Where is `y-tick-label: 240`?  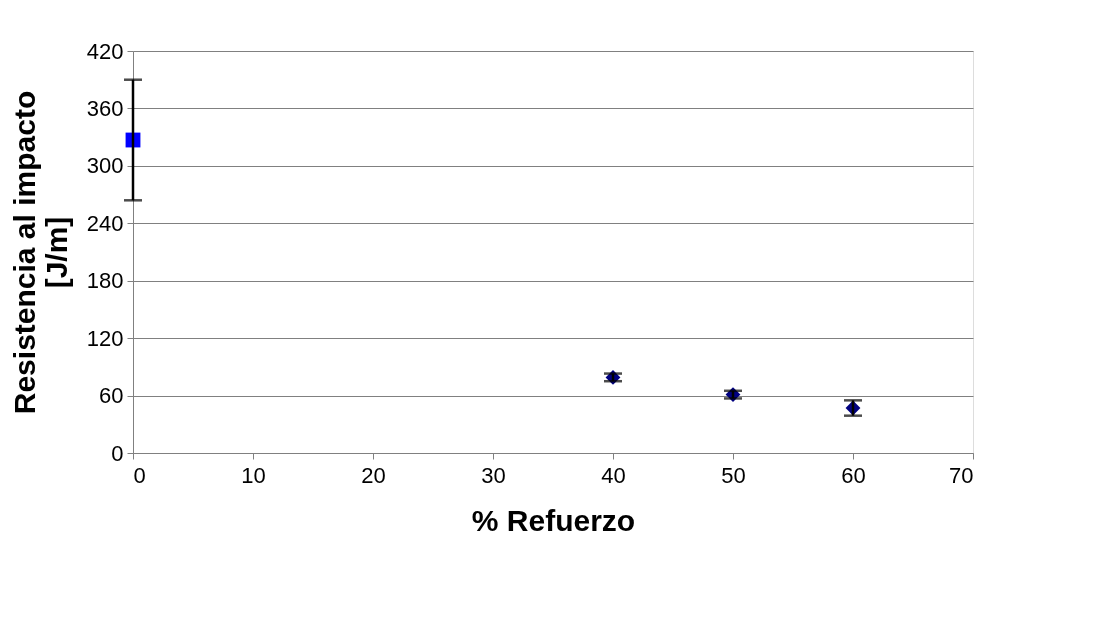
y-tick-label: 240 is located at coordinates (105, 223).